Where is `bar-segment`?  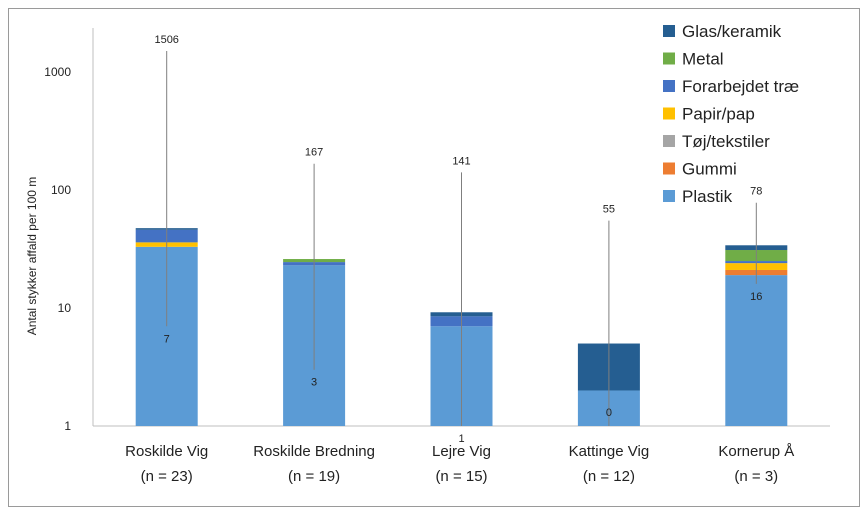
bar-segment is located at coordinates (756, 350).